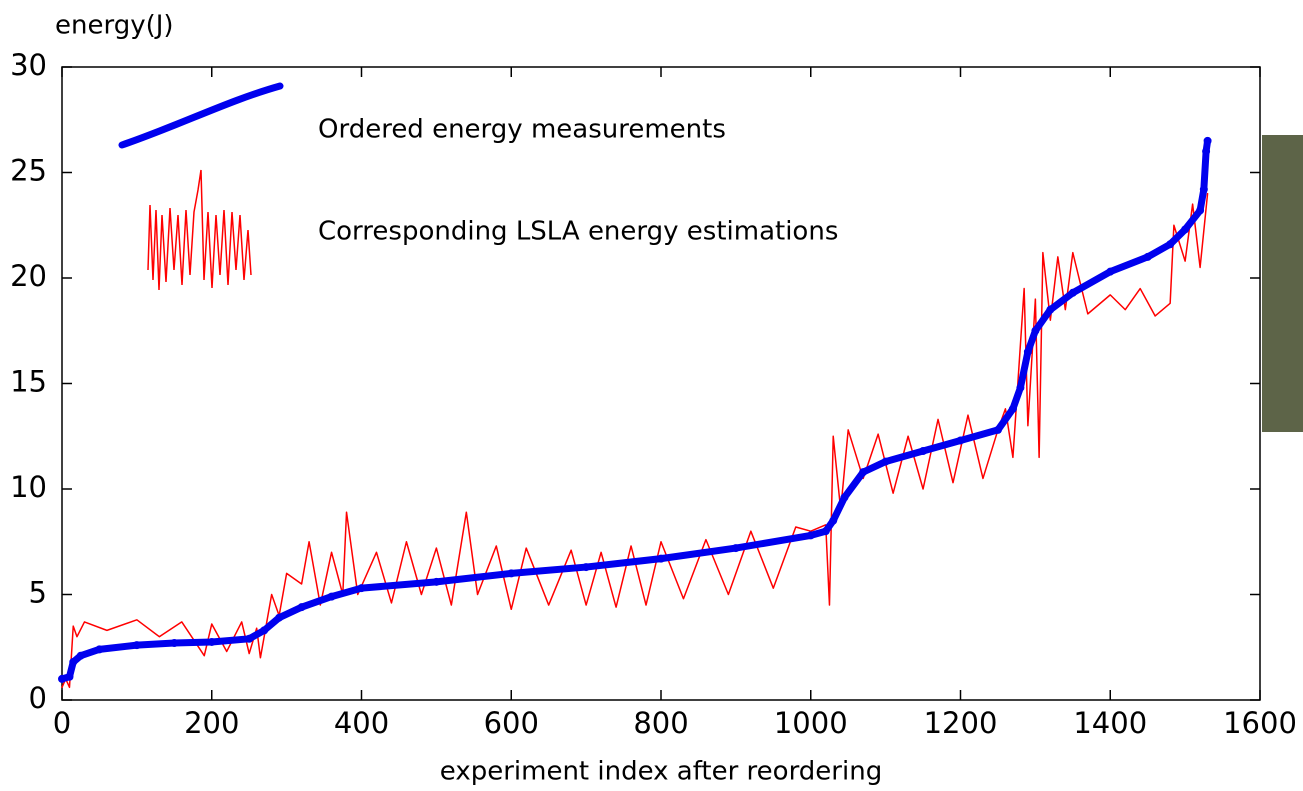 Image resolution: width=1303 pixels, height=791 pixels. Describe the element at coordinates (961, 723) in the screenshot. I see `x-tick-label: 1200` at that location.